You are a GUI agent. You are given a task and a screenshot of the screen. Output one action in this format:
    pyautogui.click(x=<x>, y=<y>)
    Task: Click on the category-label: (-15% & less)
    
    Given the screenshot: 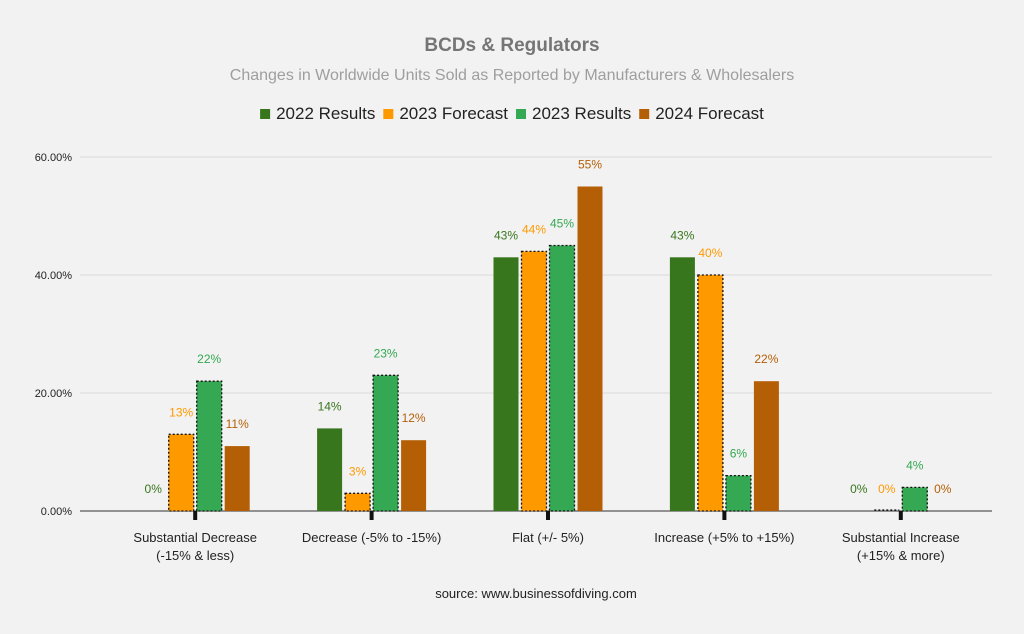 What is the action you would take?
    pyautogui.click(x=195, y=555)
    